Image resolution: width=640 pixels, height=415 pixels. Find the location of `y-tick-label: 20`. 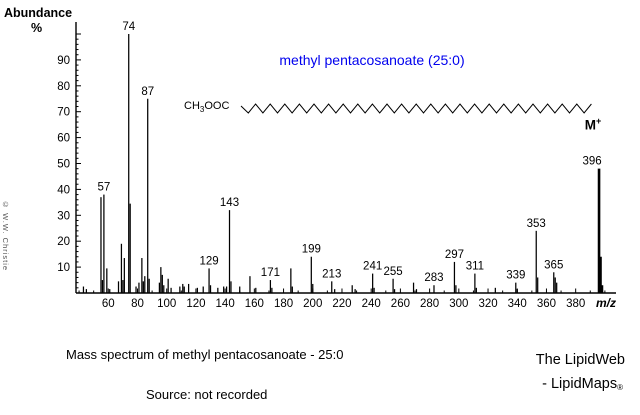

y-tick-label: 20 is located at coordinates (63, 242).